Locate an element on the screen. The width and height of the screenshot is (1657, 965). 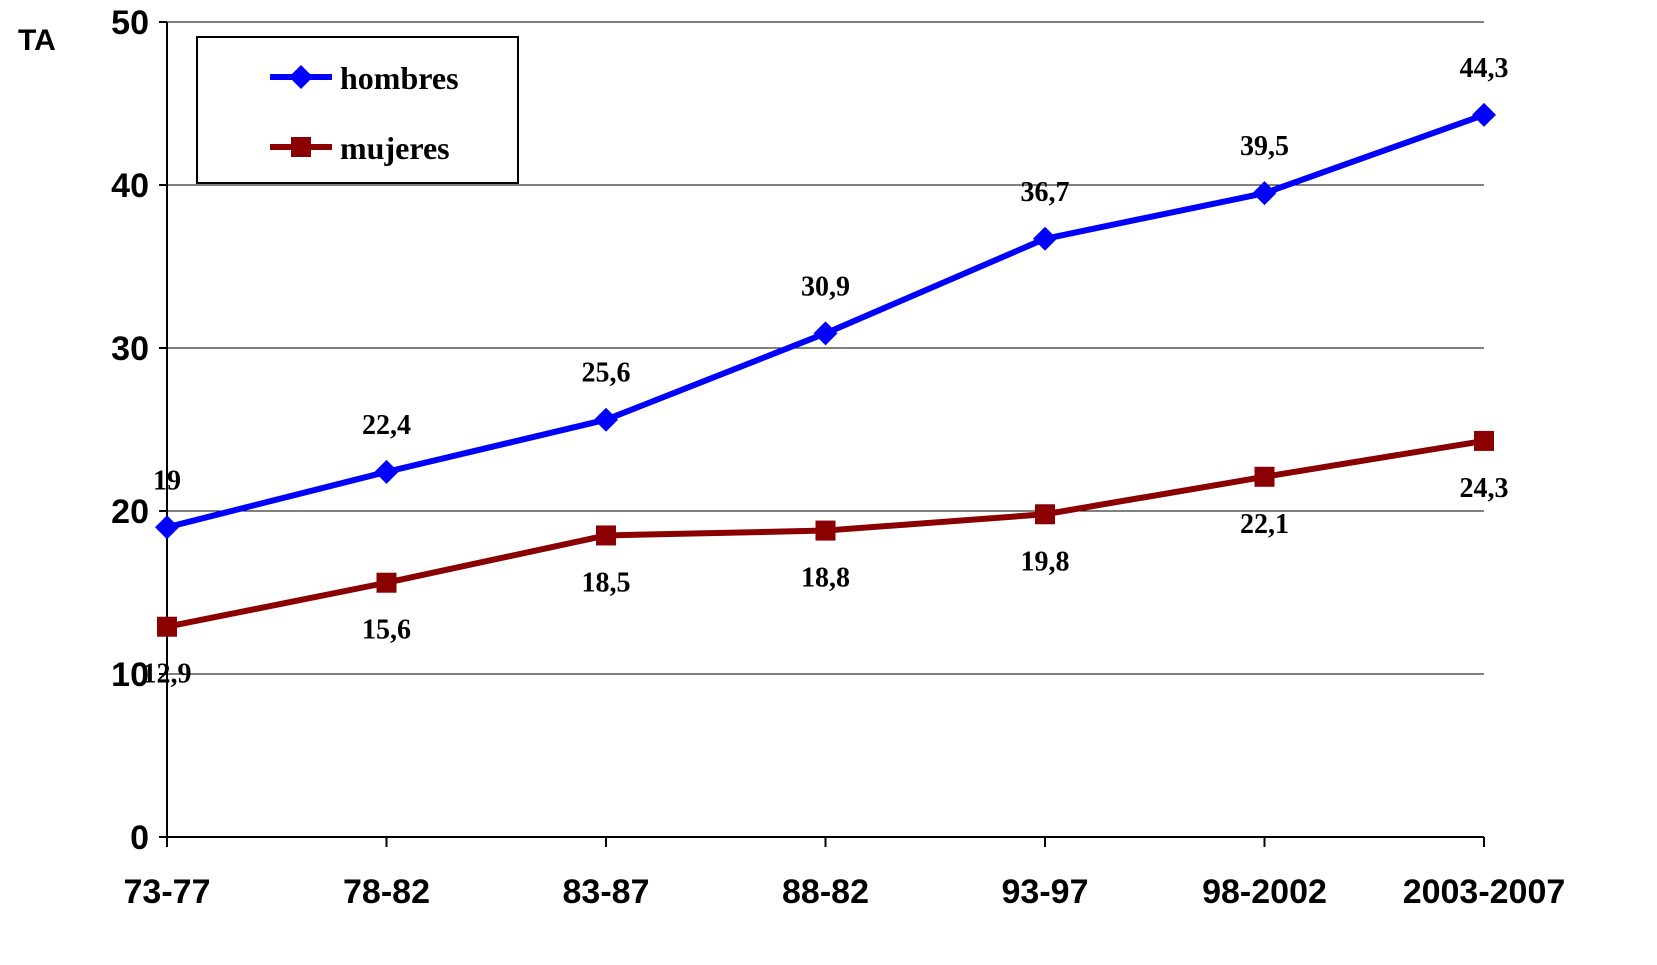
data-label-hombres-2: 25,6 is located at coordinates (606, 373).